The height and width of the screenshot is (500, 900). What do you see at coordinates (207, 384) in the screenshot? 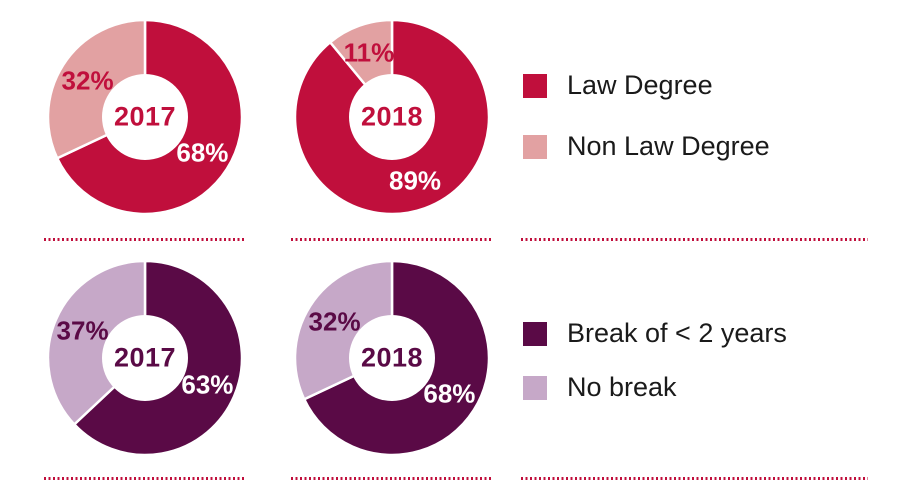
I see `slice-percent-label: 63%` at bounding box center [207, 384].